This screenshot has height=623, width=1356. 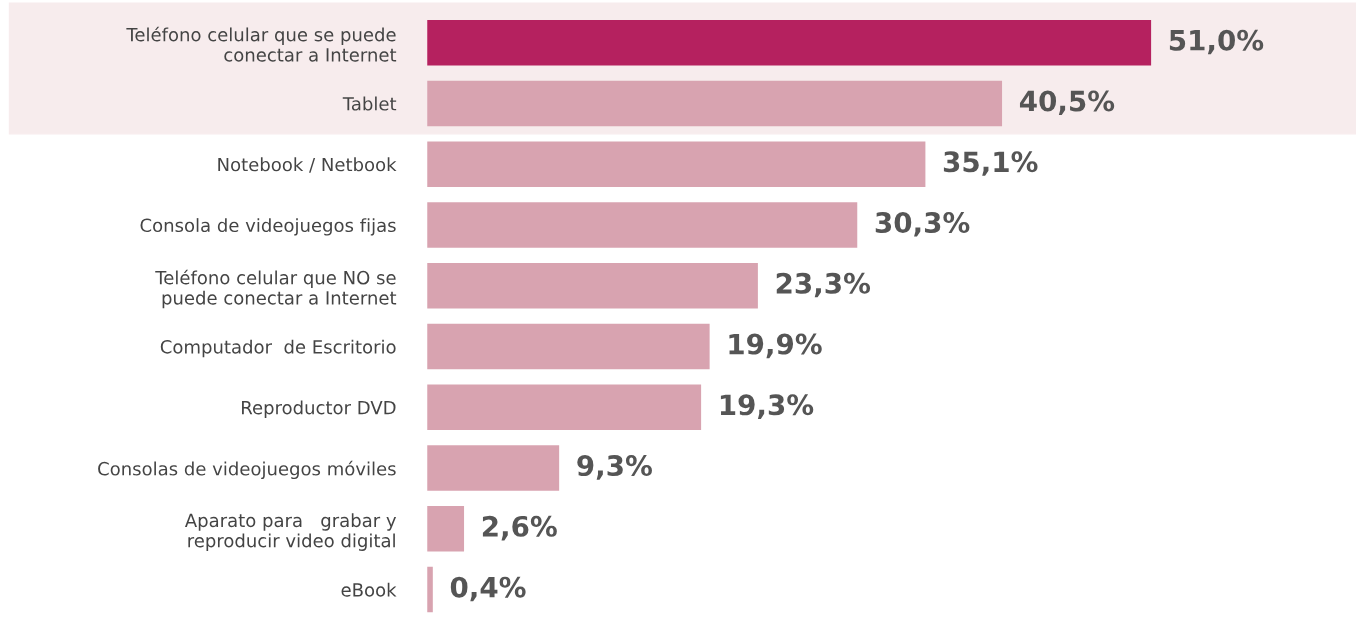 I want to click on data-label: 23,3%, so click(x=823, y=285).